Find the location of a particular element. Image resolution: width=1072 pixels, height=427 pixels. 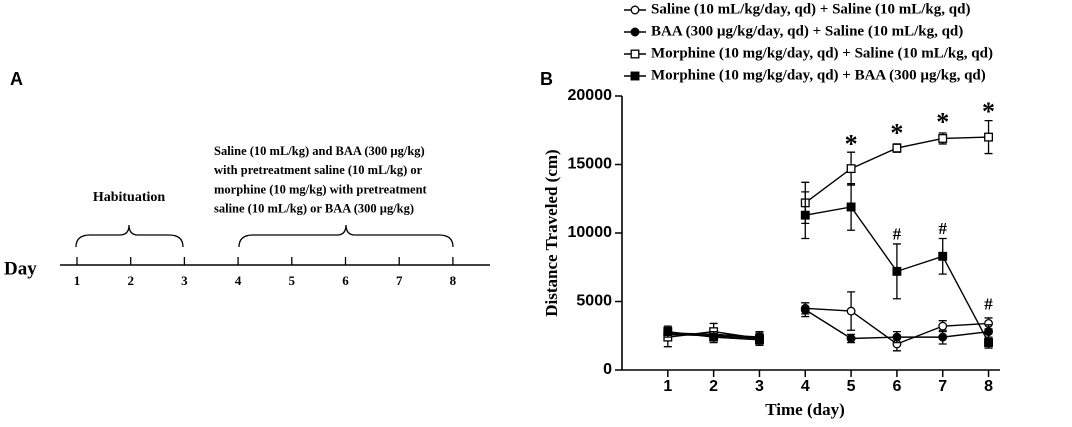

x-tick-label: 2 is located at coordinates (713, 386).